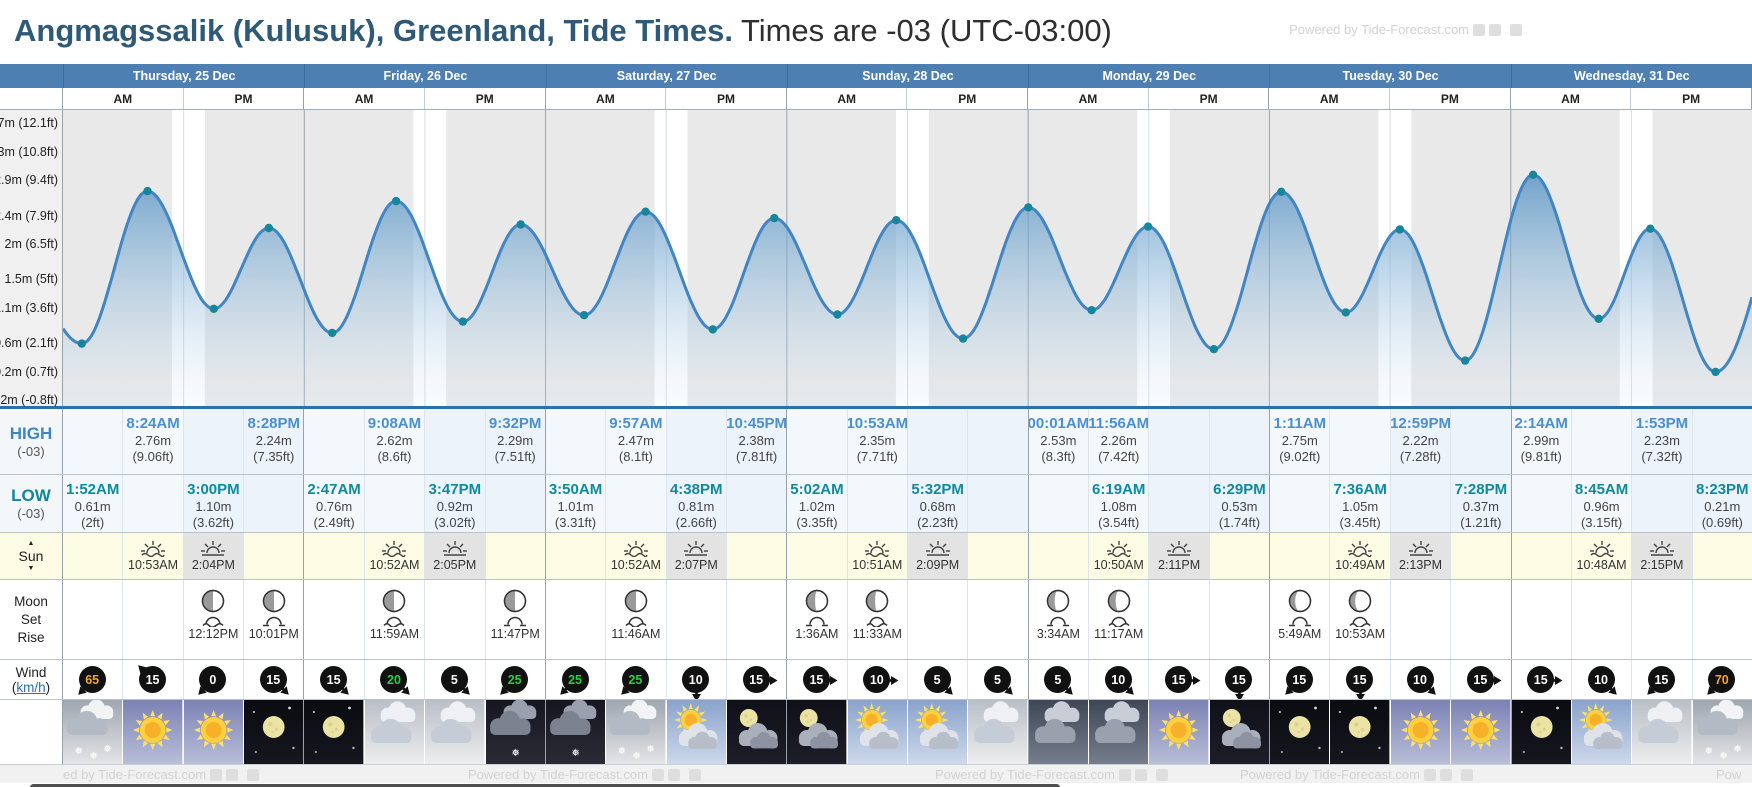  Describe the element at coordinates (334, 503) in the screenshot. I see `cell-d1-q1: 2:47AM 0.76m (2.49ft)` at that location.